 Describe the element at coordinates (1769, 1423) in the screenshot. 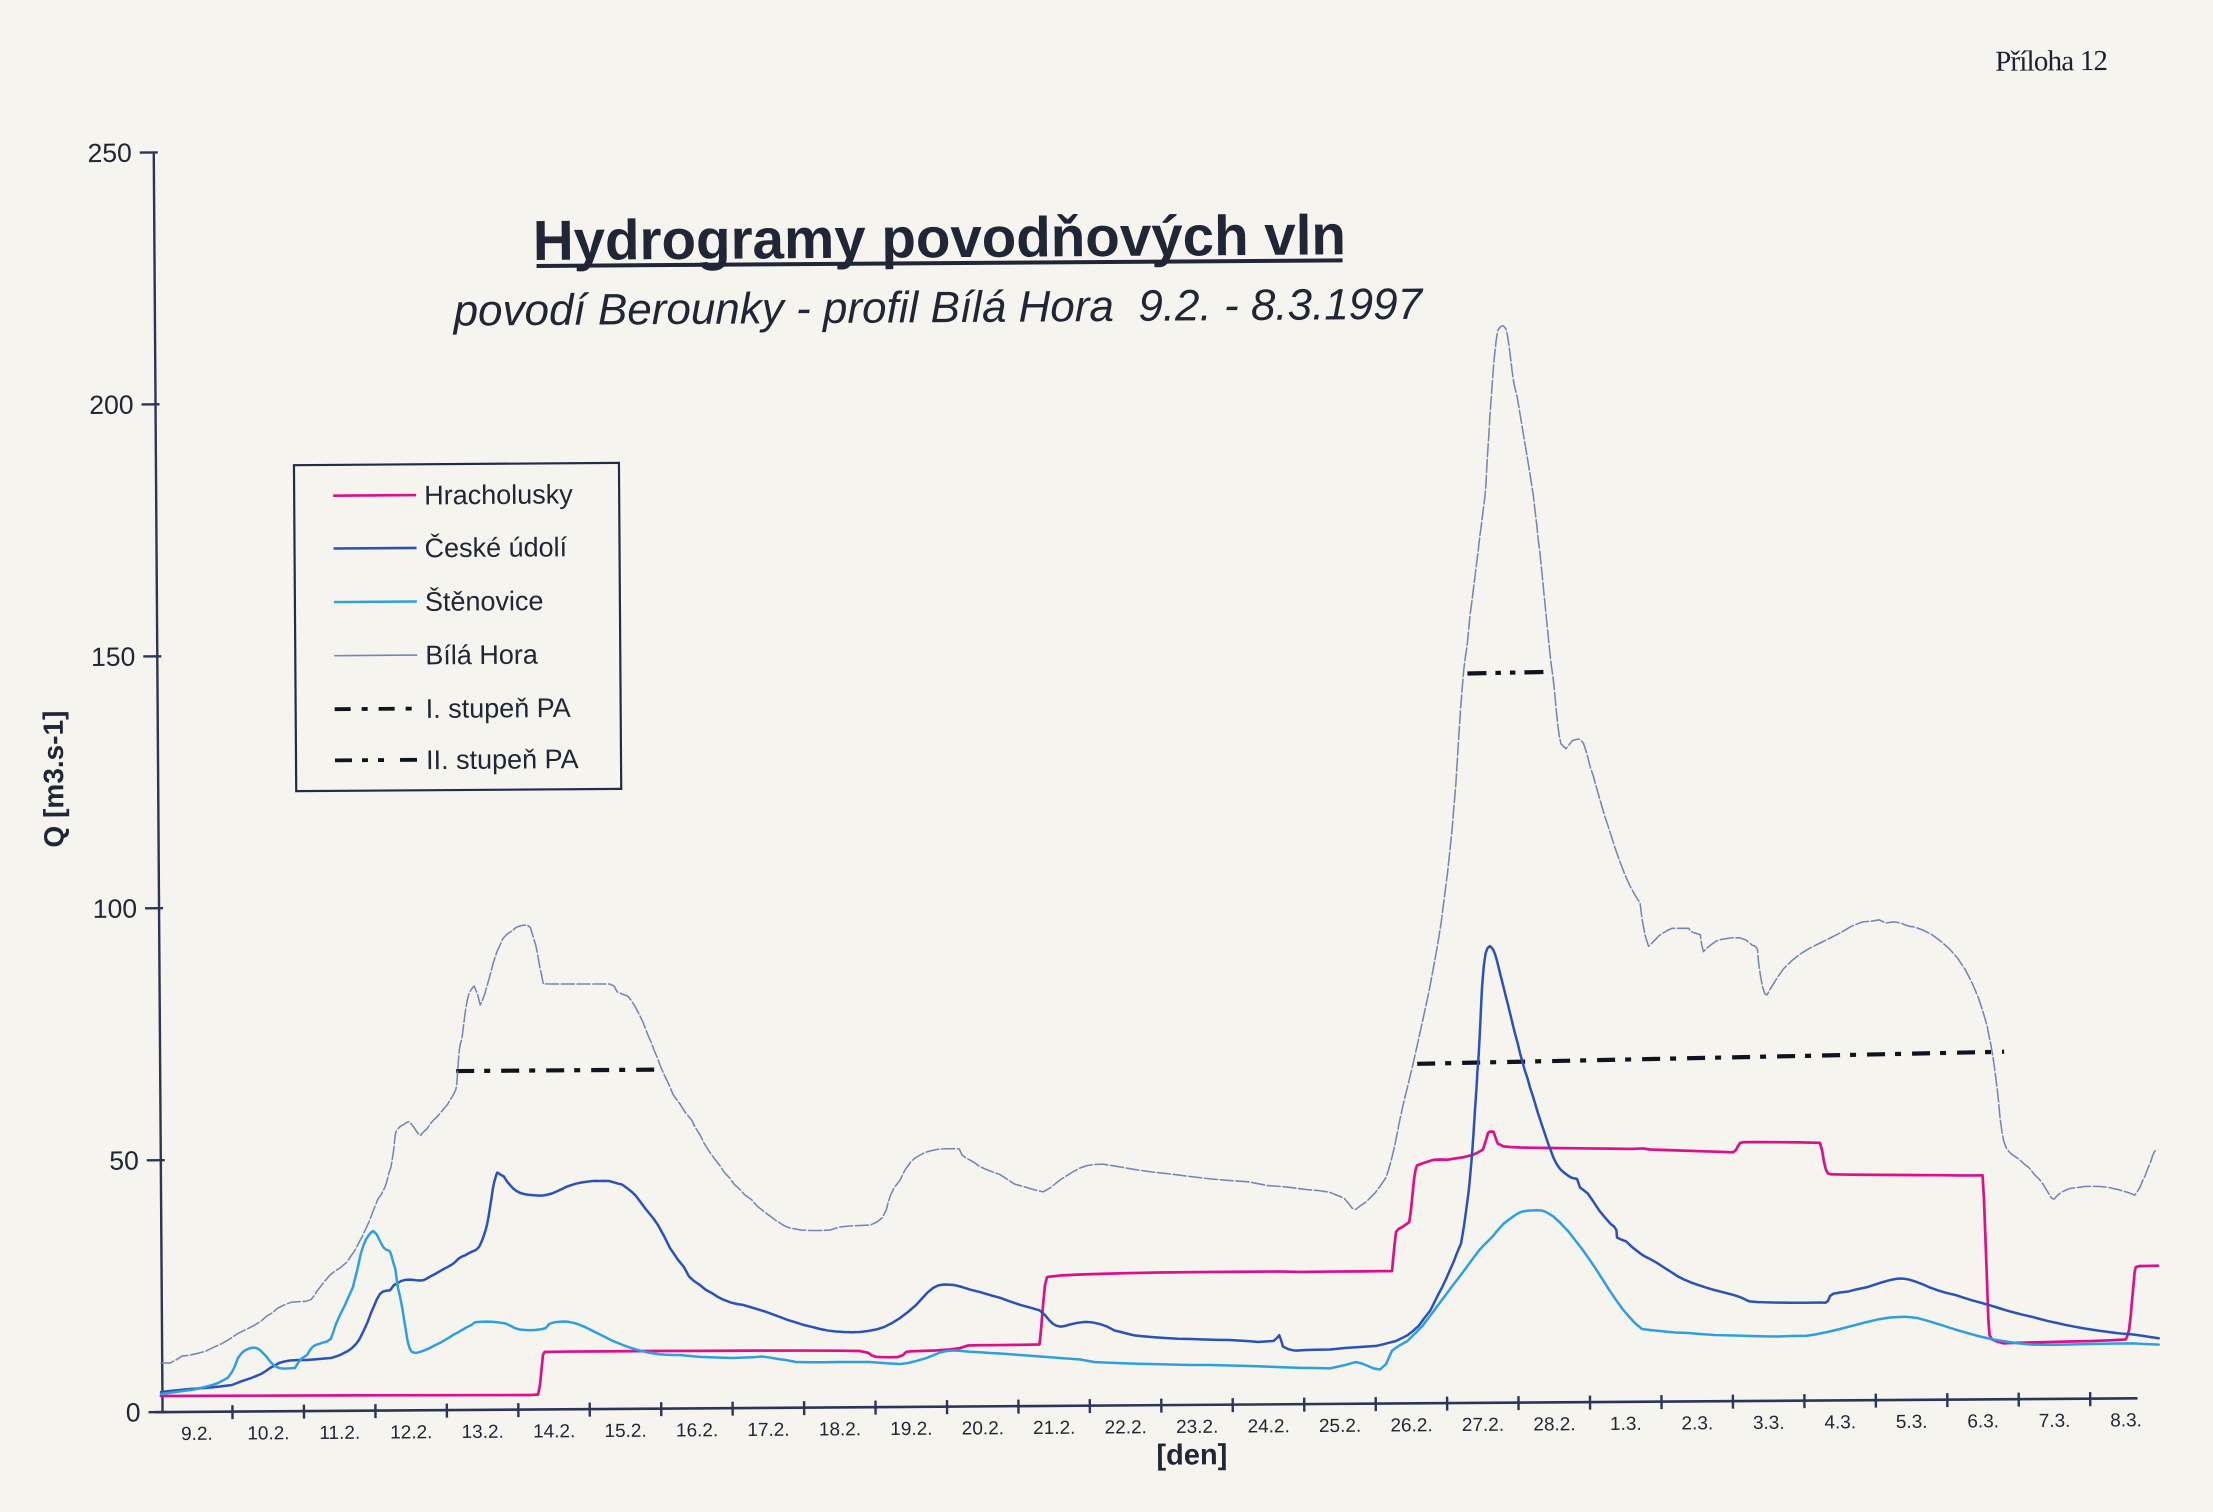

I see `svg-text: 3.3.` at that location.